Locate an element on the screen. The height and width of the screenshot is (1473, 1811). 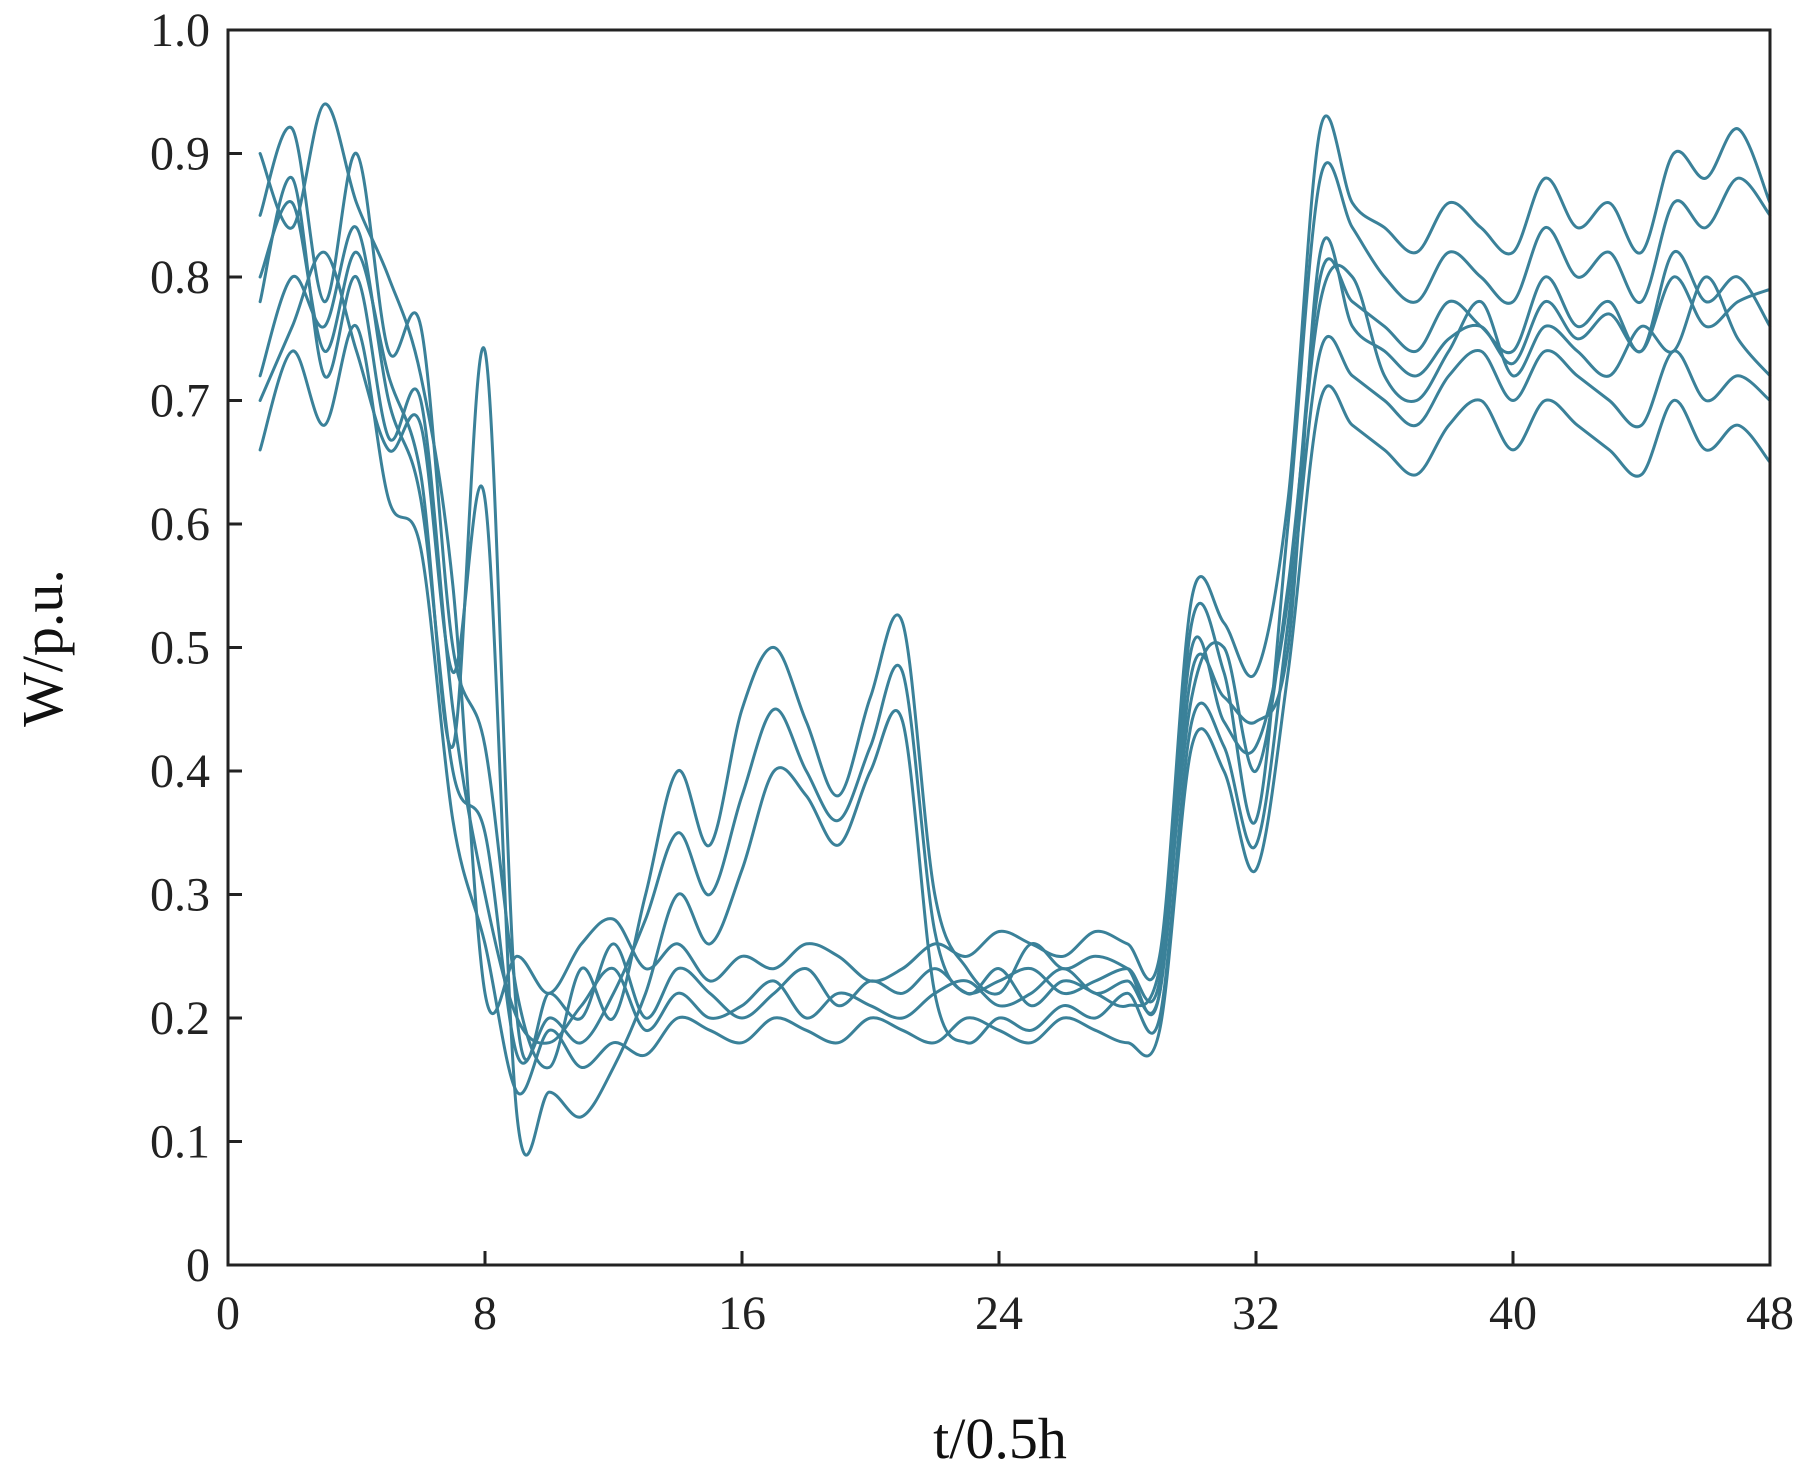
y-tick-label: 0.8 is located at coordinates (180, 277).